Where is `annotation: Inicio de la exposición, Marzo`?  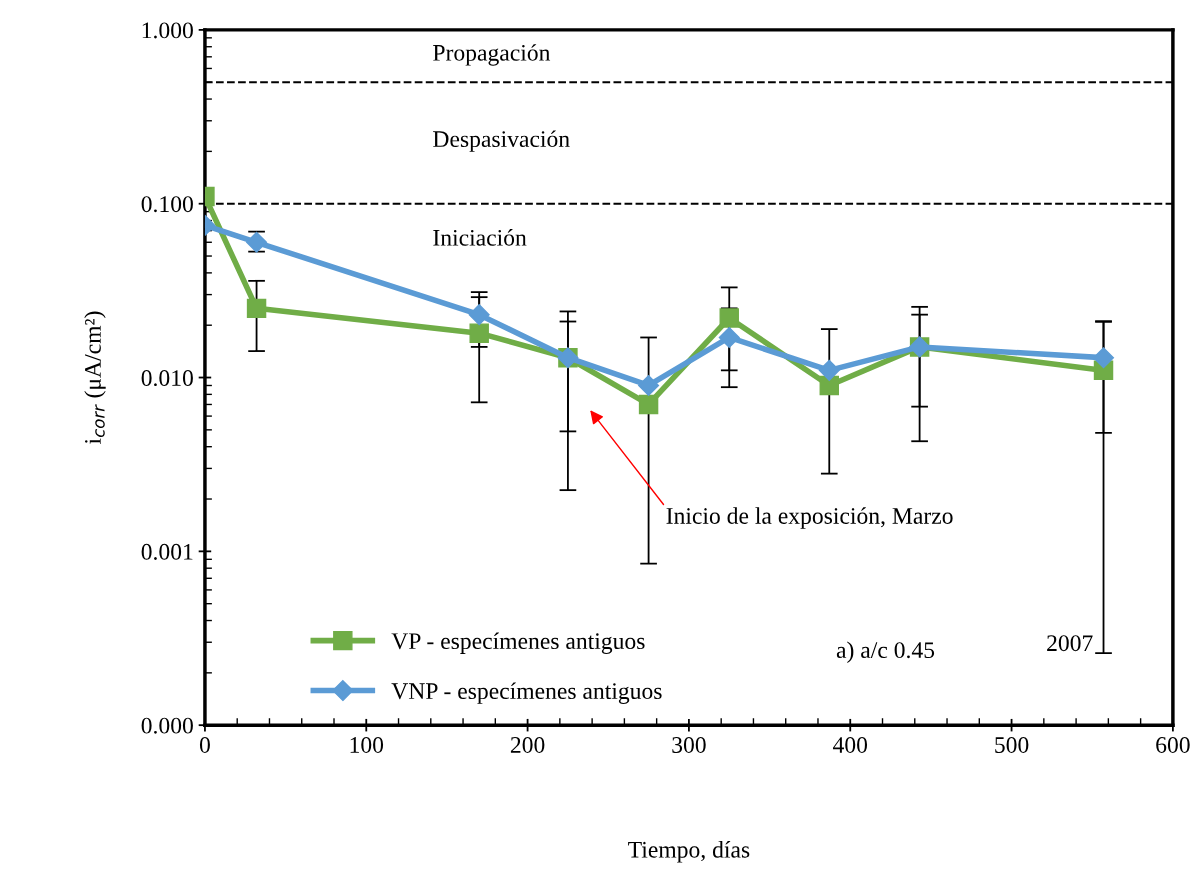
annotation: Inicio de la exposición, Marzo is located at coordinates (809, 518).